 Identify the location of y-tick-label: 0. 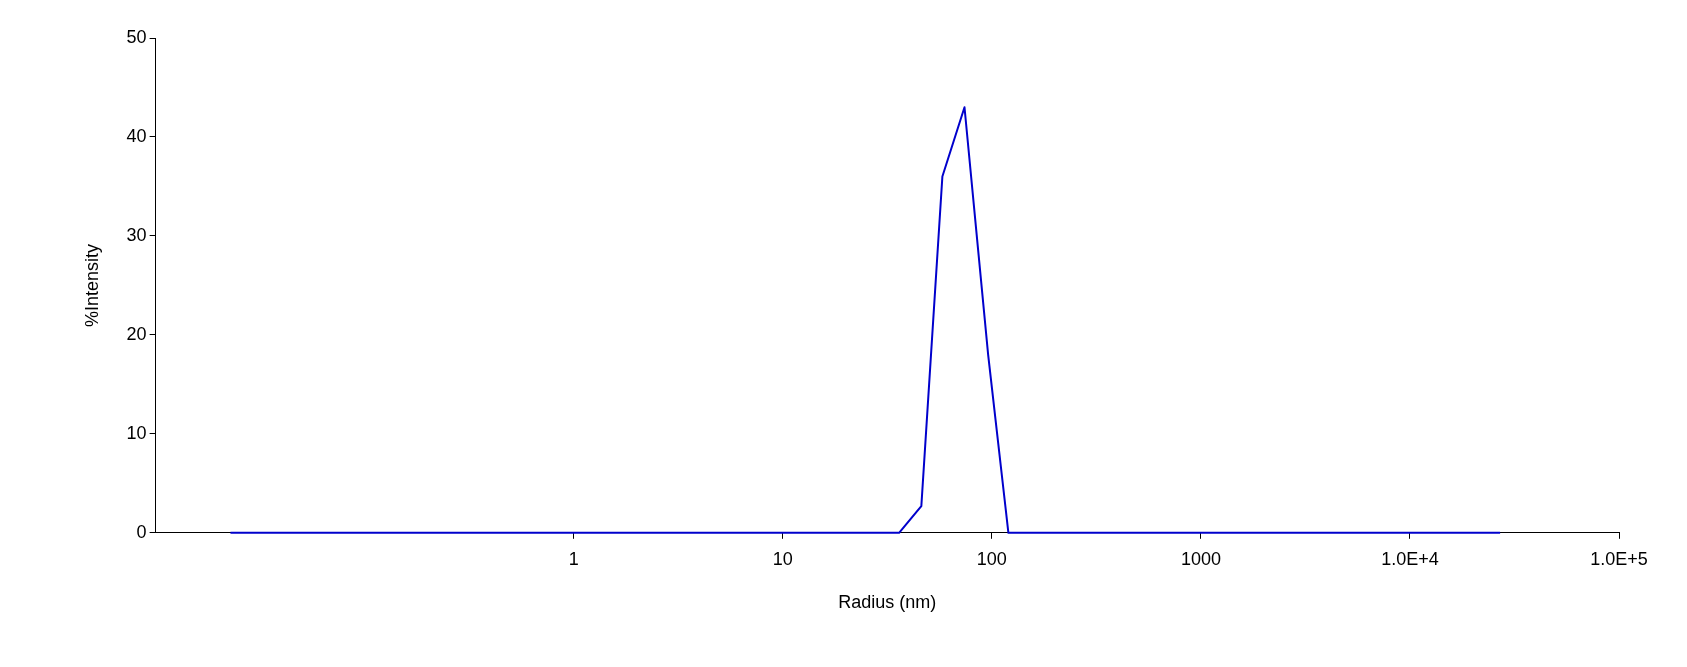
(141, 531).